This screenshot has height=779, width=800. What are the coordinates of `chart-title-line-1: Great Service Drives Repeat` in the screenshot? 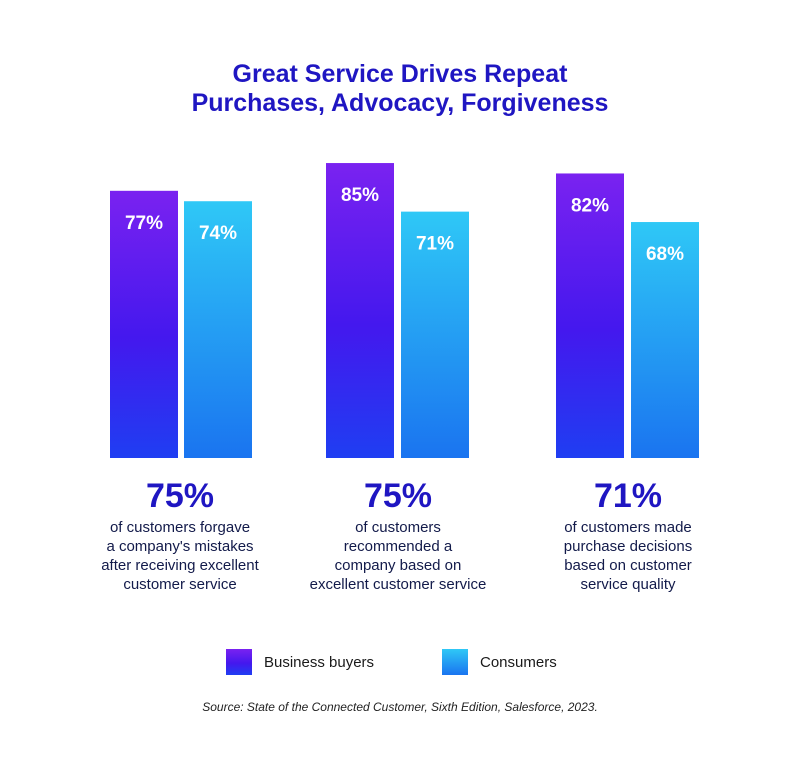 It's located at (400, 74).